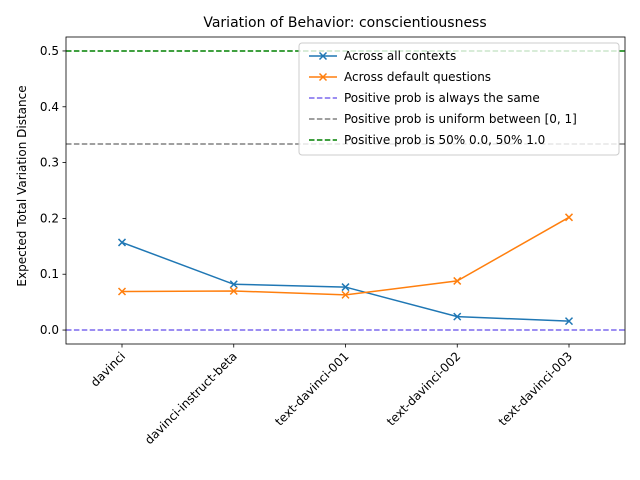 The height and width of the screenshot is (480, 640). What do you see at coordinates (442, 98) in the screenshot?
I see `legend-label-positive-prob-is-always-the-same: Positive prob is always the same` at bounding box center [442, 98].